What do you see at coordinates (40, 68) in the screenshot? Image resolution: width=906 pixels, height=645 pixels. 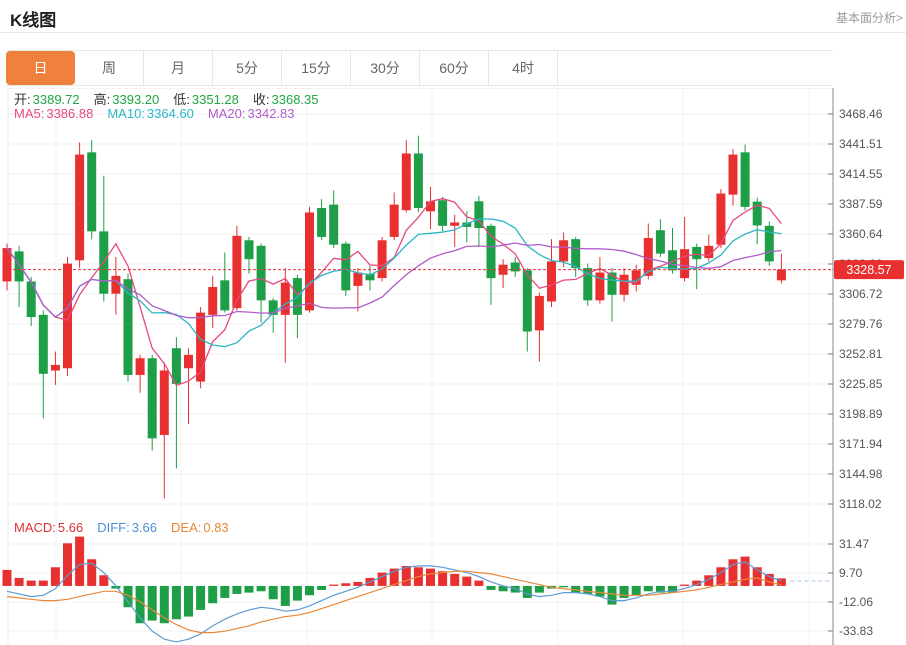 I see `tab-period-0: 日` at bounding box center [40, 68].